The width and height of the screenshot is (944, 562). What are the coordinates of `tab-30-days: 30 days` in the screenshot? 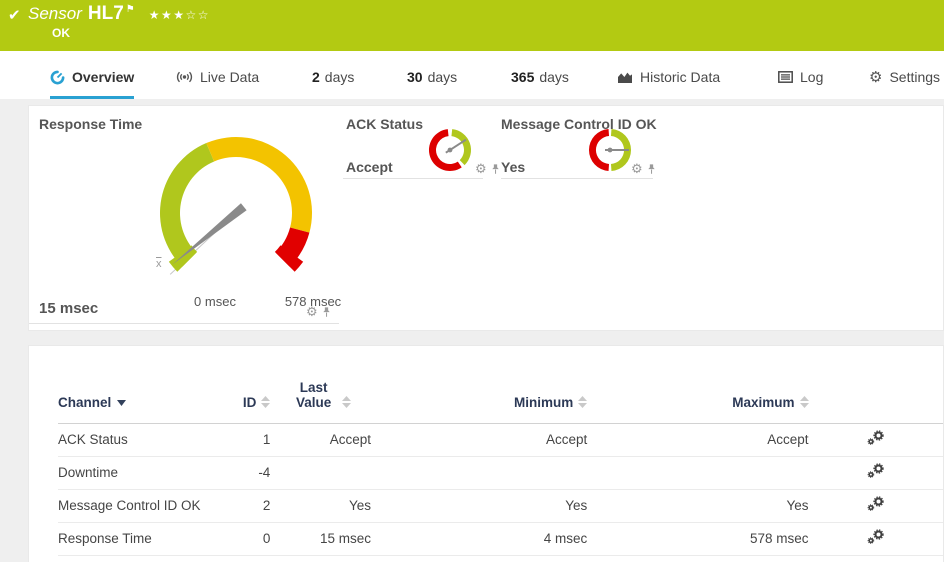 It's located at (432, 84).